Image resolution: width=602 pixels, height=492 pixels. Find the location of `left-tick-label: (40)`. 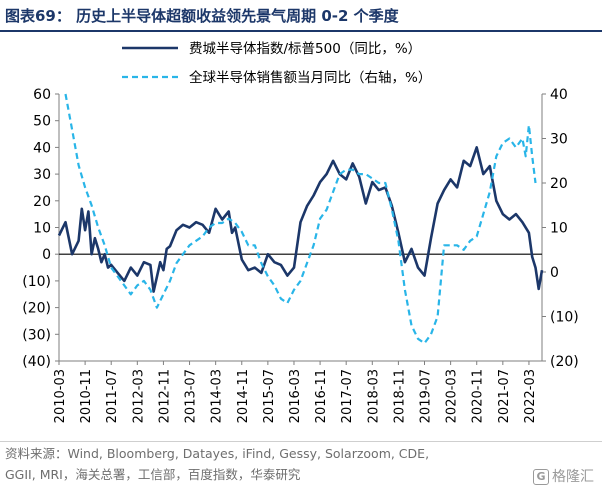

left-tick-label: (40) is located at coordinates (36, 362).